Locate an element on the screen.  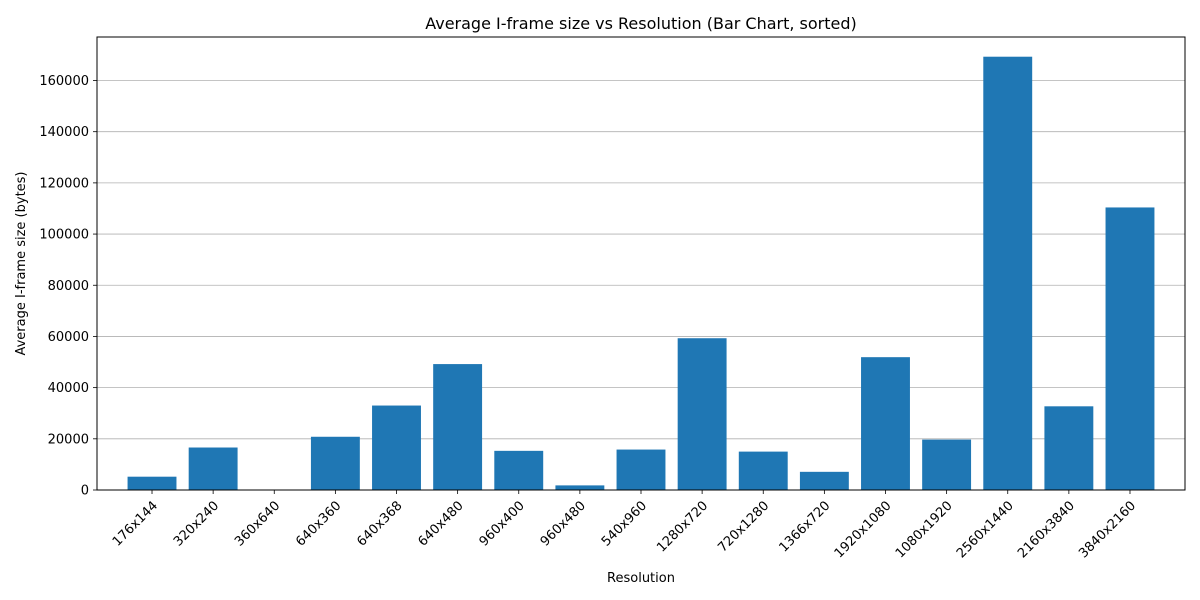
bar-1280x720 is located at coordinates (702, 414).